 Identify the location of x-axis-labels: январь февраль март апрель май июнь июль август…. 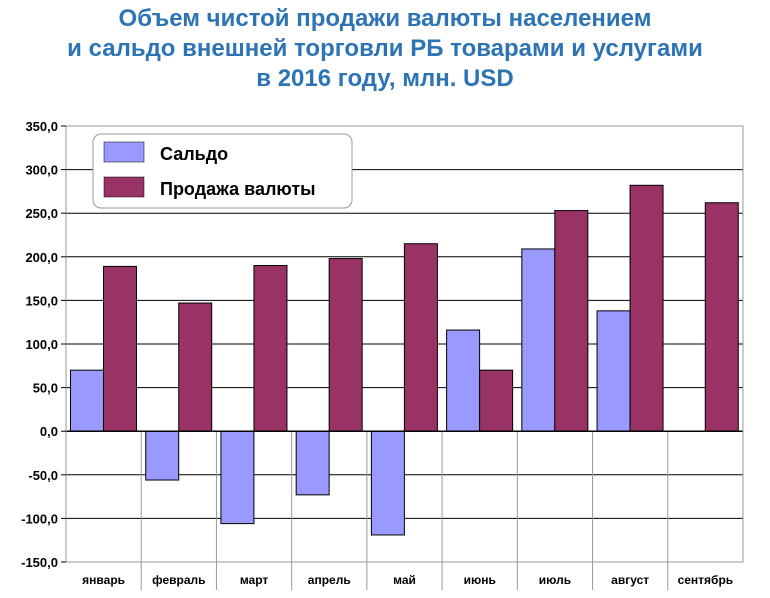
(407, 580).